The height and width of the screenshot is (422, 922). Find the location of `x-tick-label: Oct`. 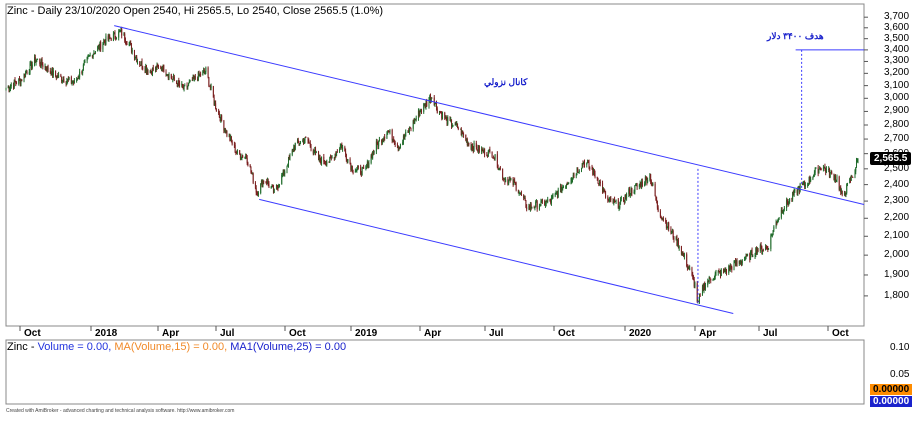

x-tick-label: Oct is located at coordinates (32, 333).